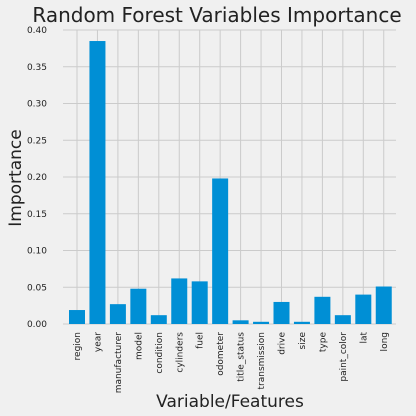 This screenshot has width=416, height=416. Describe the element at coordinates (98, 342) in the screenshot. I see `x-tick-label: year` at that location.